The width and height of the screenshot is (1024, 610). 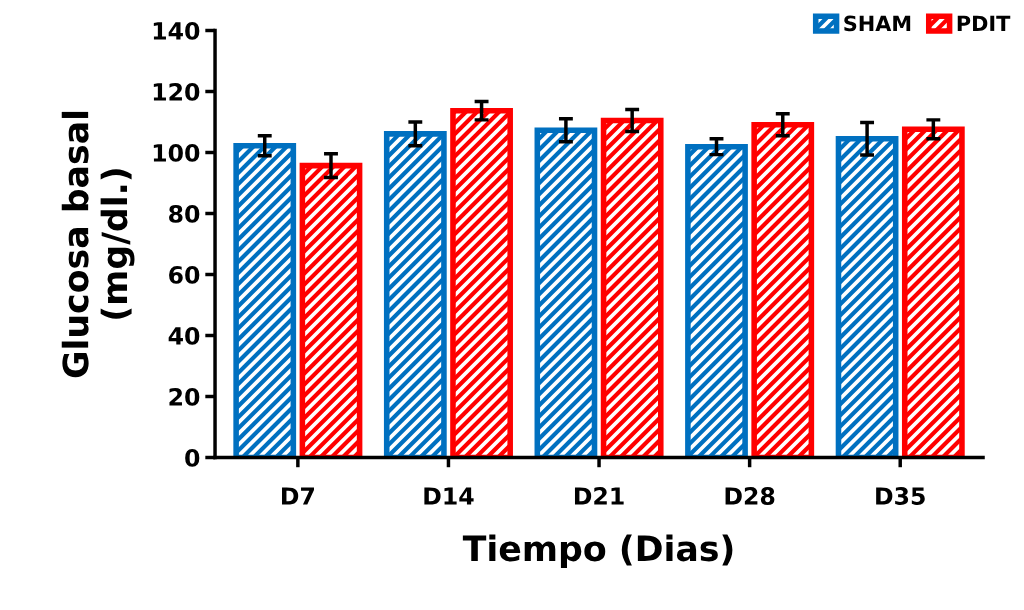 I want to click on y-tick-label: 140, so click(x=176, y=30).